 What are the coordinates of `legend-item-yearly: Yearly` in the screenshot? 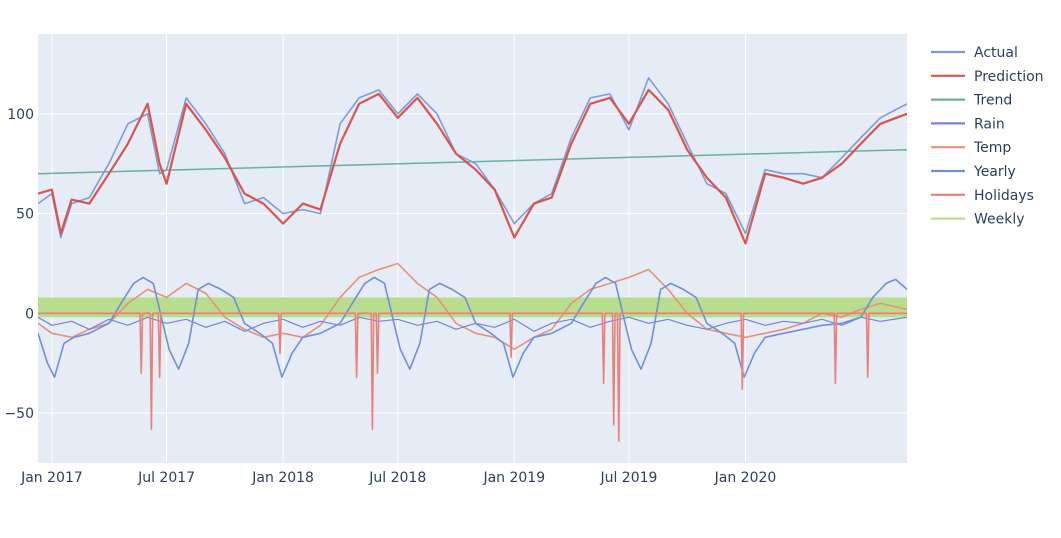 It's located at (973, 172).